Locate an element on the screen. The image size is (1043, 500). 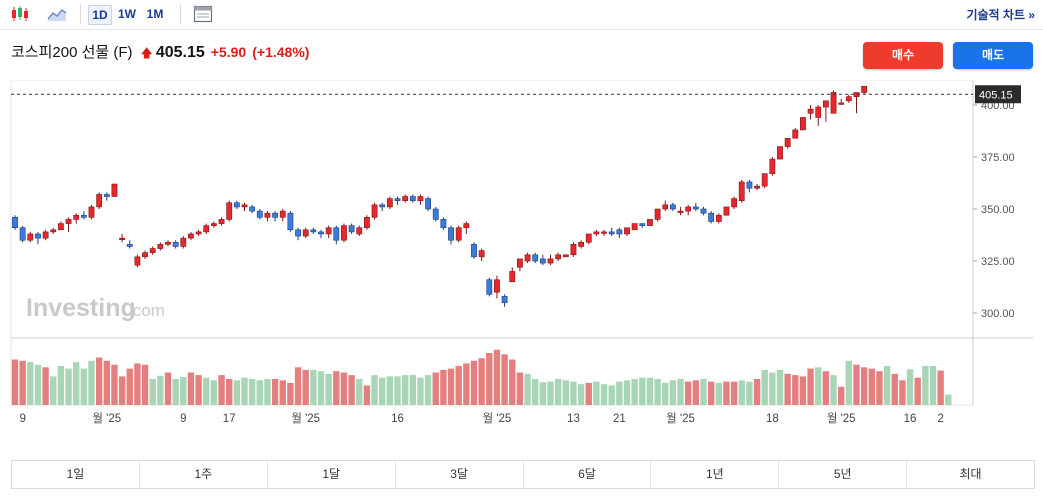
candlestick-icon is located at coordinates (20, 14).